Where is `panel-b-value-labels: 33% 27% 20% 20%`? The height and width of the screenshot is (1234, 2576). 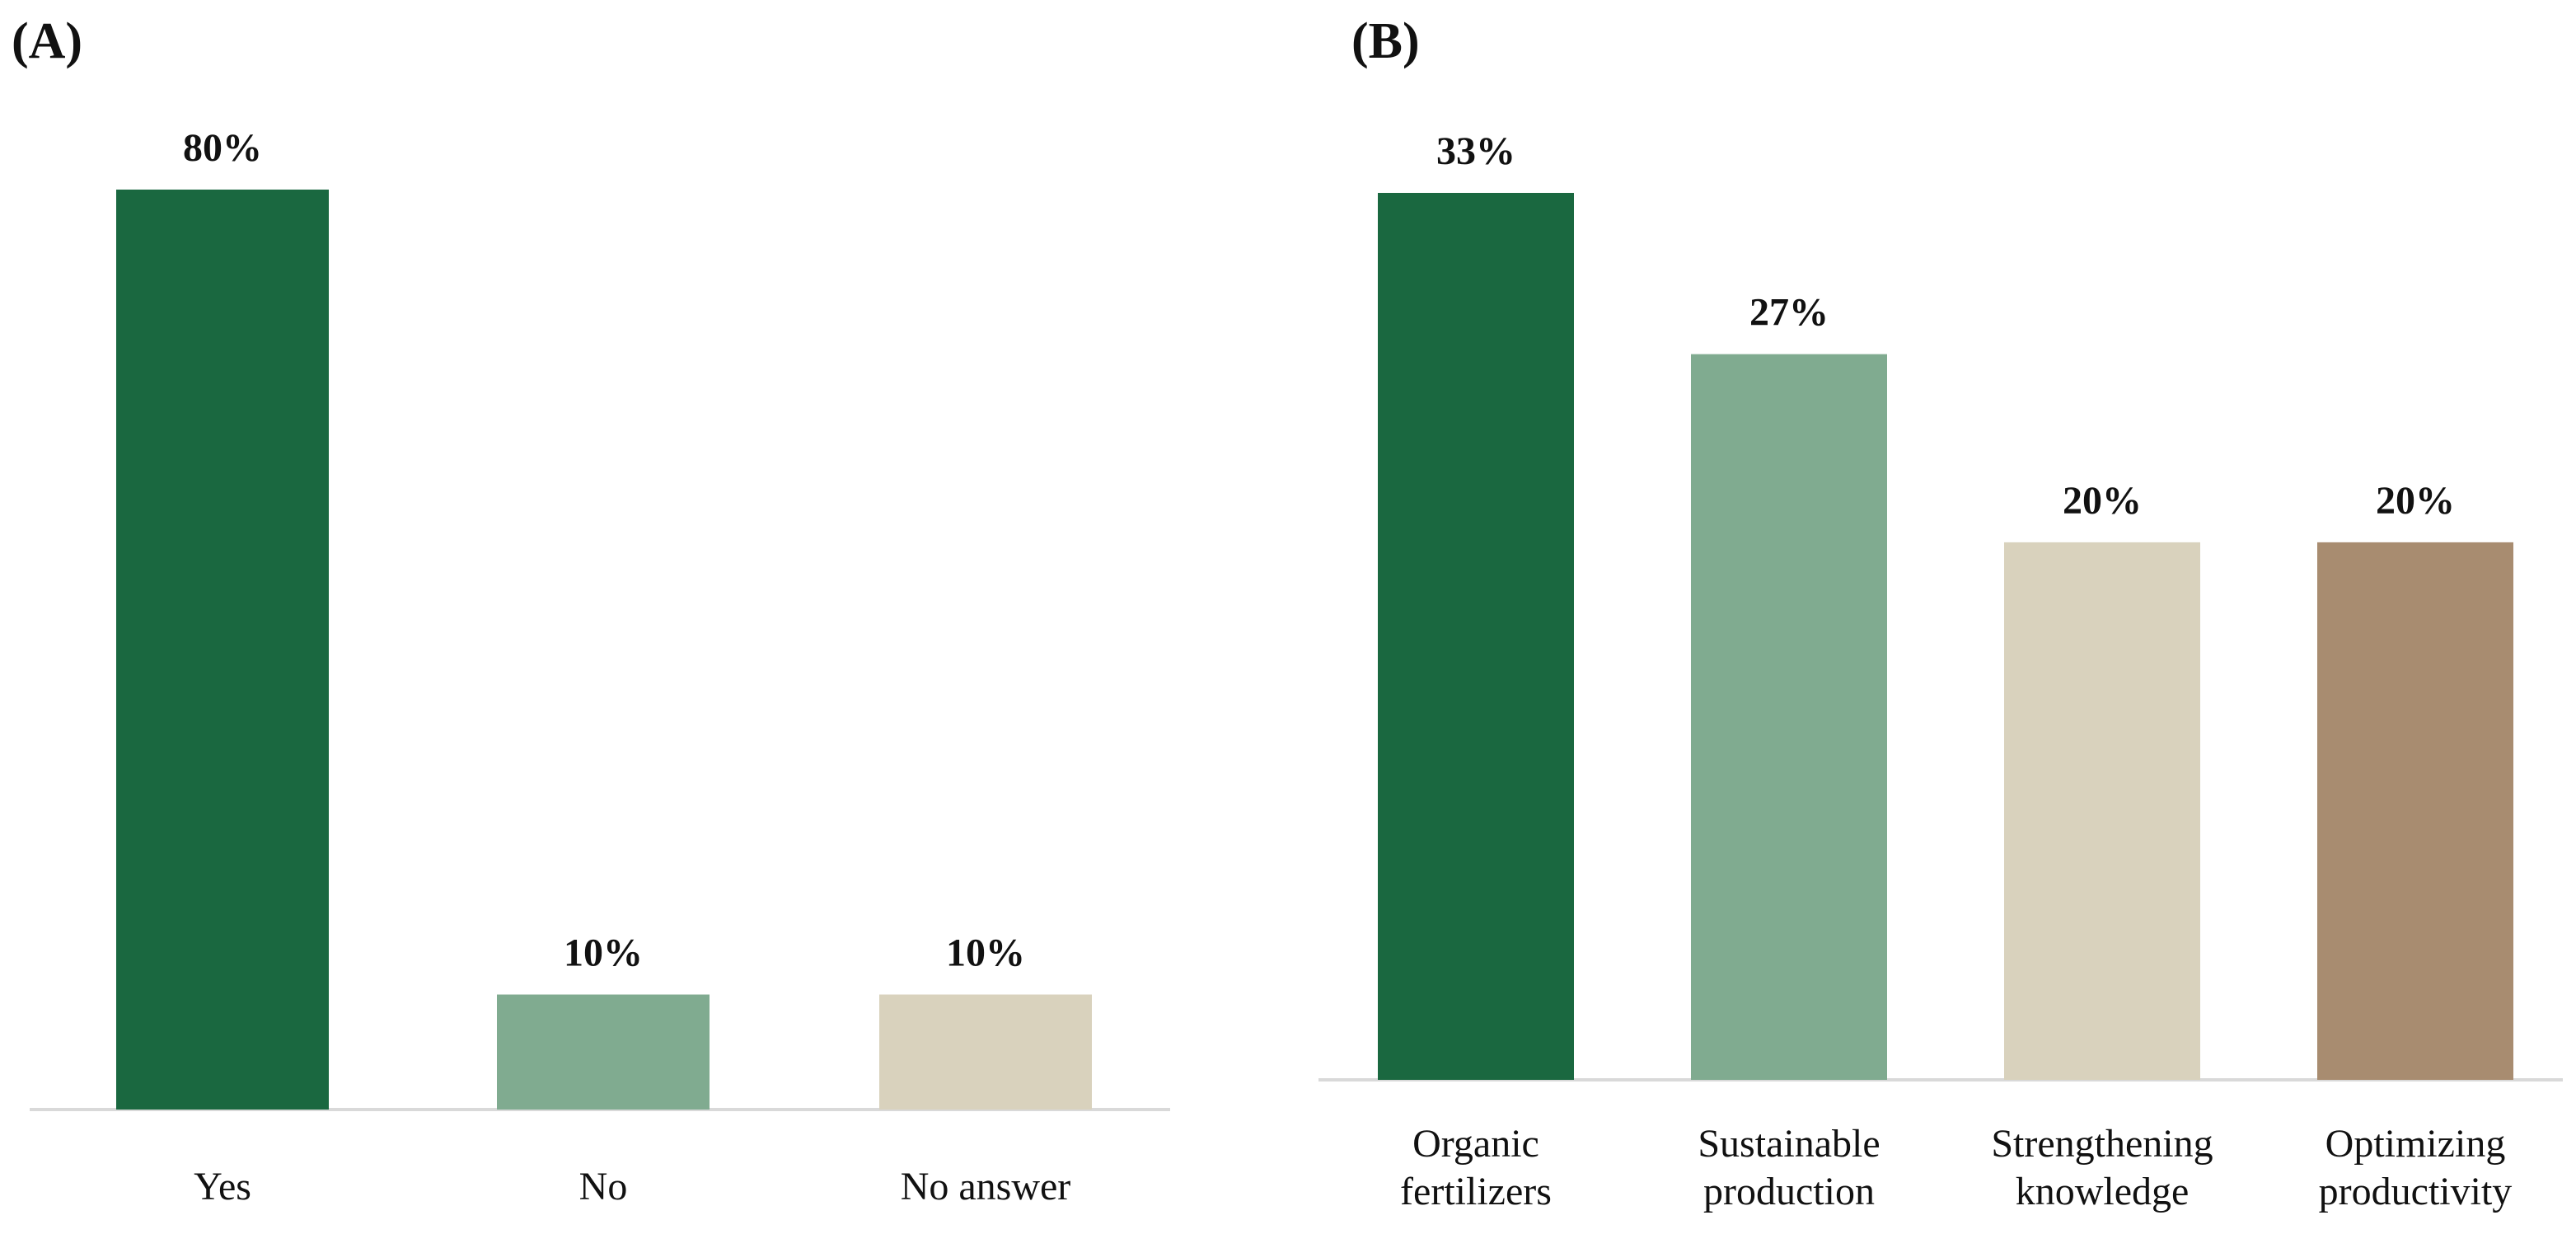
panel-b-value-labels: 33% 27% 20% 20% is located at coordinates (1945, 326).